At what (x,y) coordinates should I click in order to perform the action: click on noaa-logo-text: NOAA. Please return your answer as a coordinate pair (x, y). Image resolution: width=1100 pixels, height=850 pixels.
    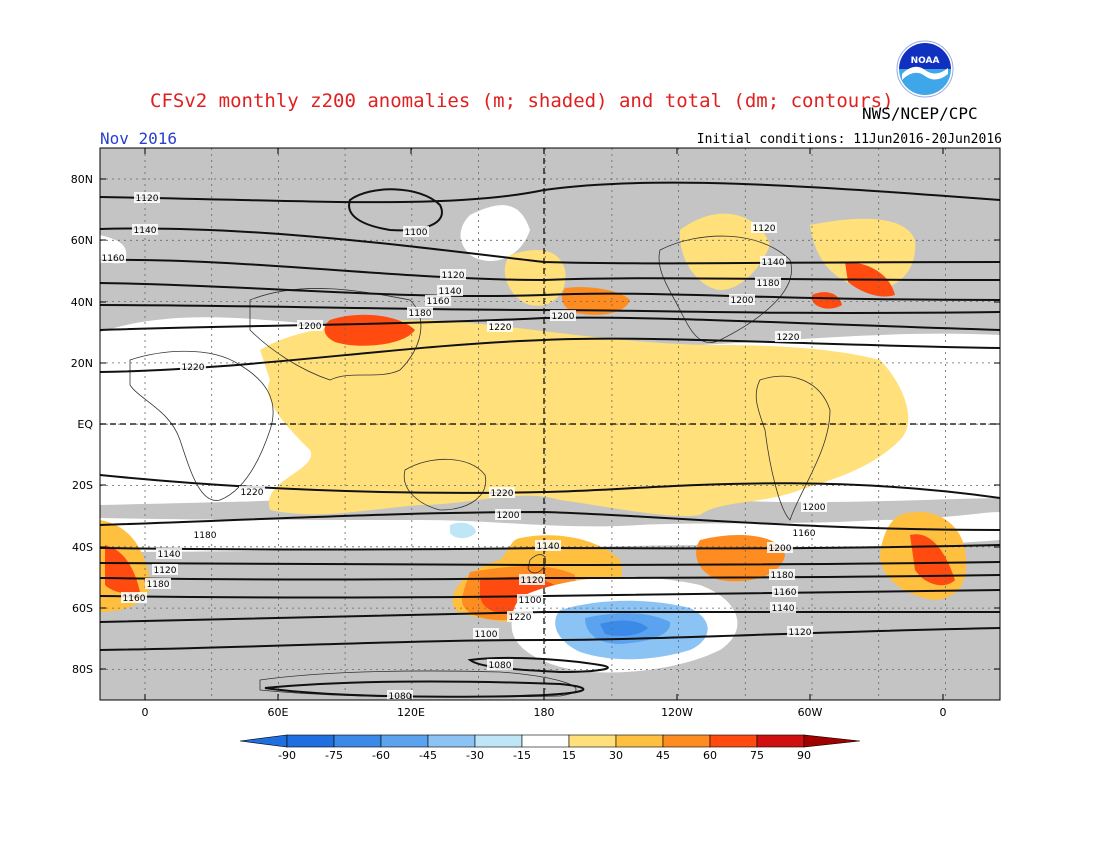
    Looking at the image, I should click on (925, 61).